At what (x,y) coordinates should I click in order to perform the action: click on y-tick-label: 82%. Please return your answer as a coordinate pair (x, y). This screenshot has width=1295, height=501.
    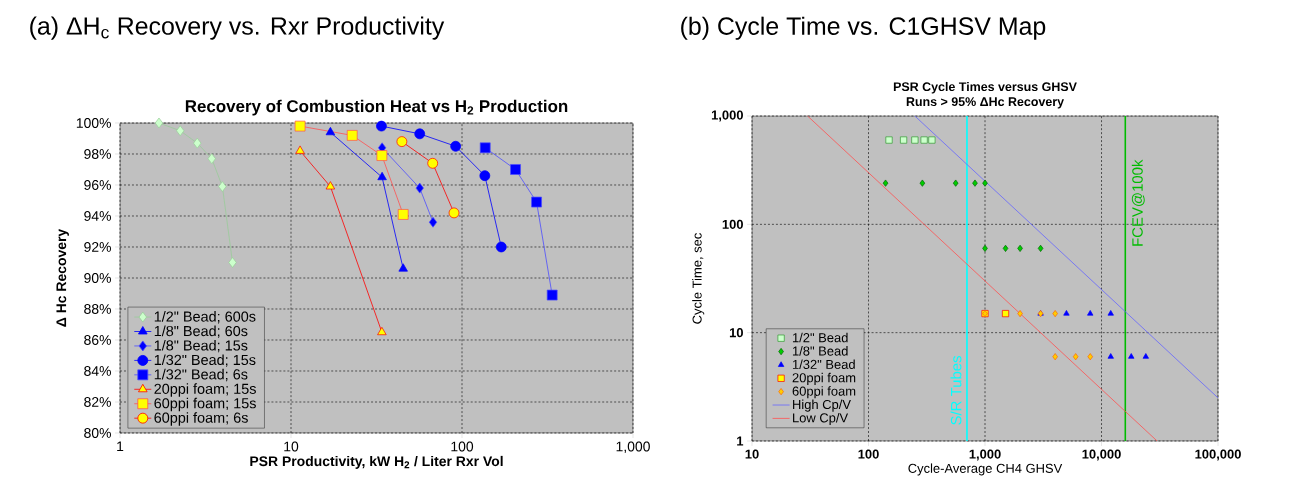
    Looking at the image, I should click on (97, 402).